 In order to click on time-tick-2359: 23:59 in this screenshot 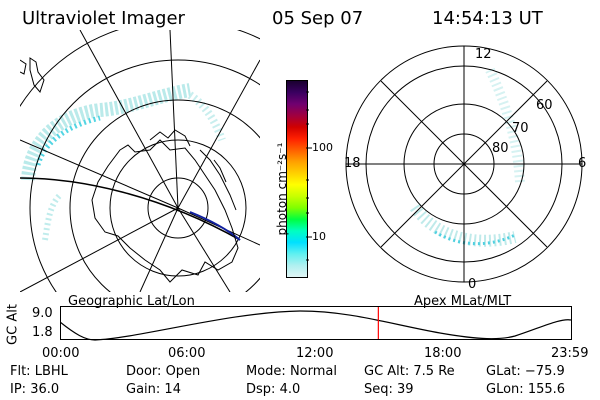, I will do `click(570, 353)`.